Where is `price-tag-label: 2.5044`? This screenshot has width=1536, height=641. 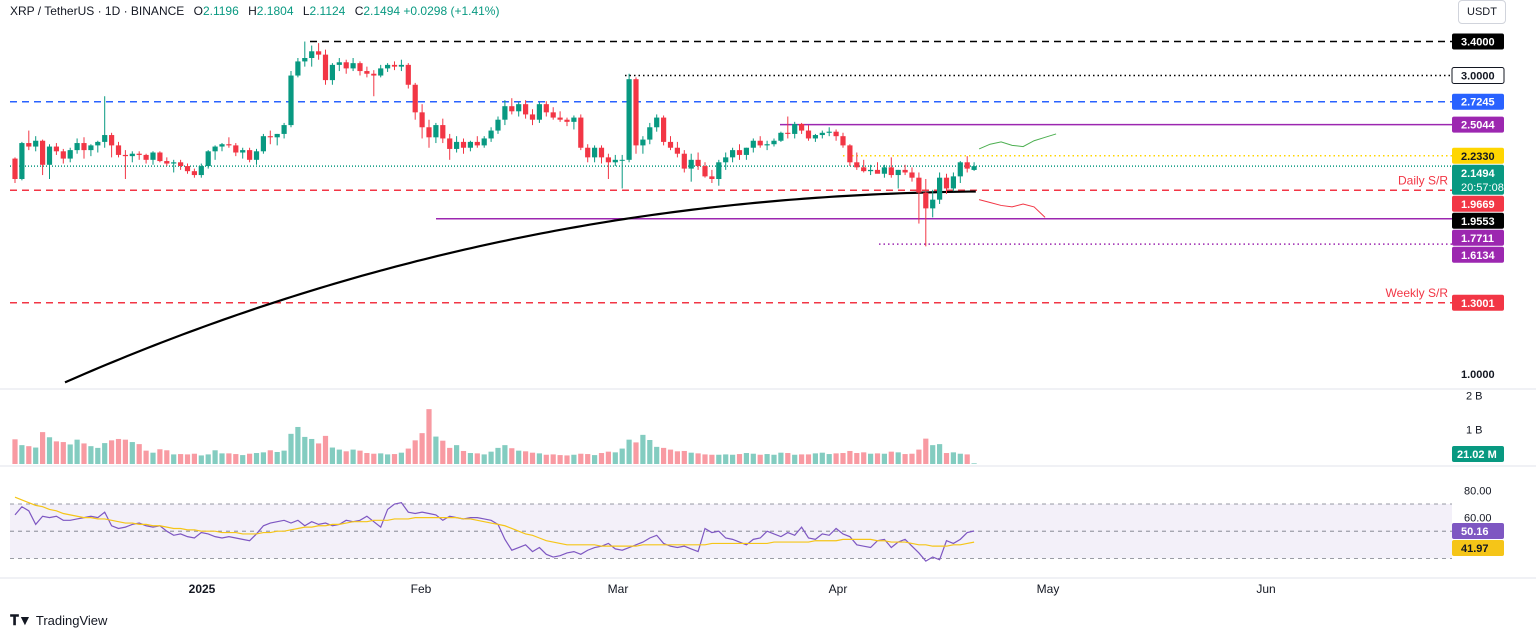 price-tag-label: 2.5044 is located at coordinates (1478, 126).